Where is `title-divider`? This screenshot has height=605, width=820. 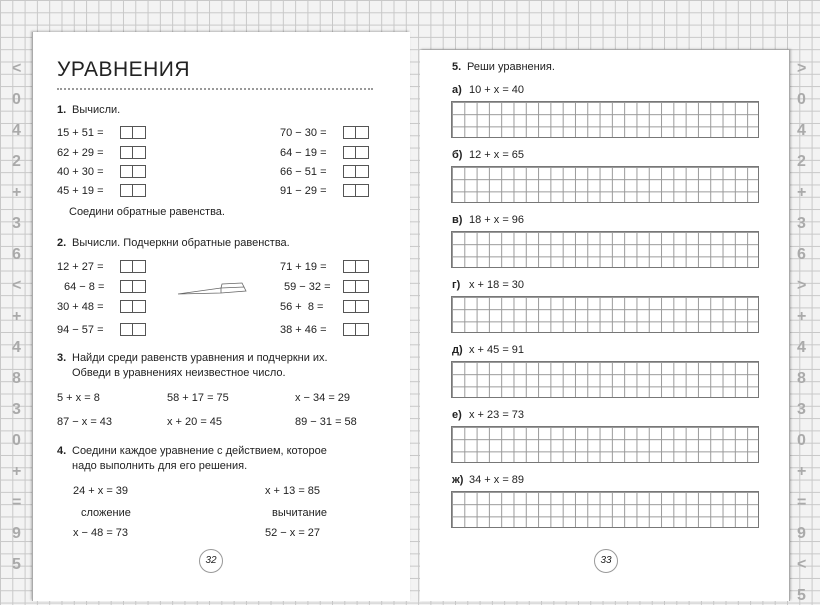 title-divider is located at coordinates (215, 89).